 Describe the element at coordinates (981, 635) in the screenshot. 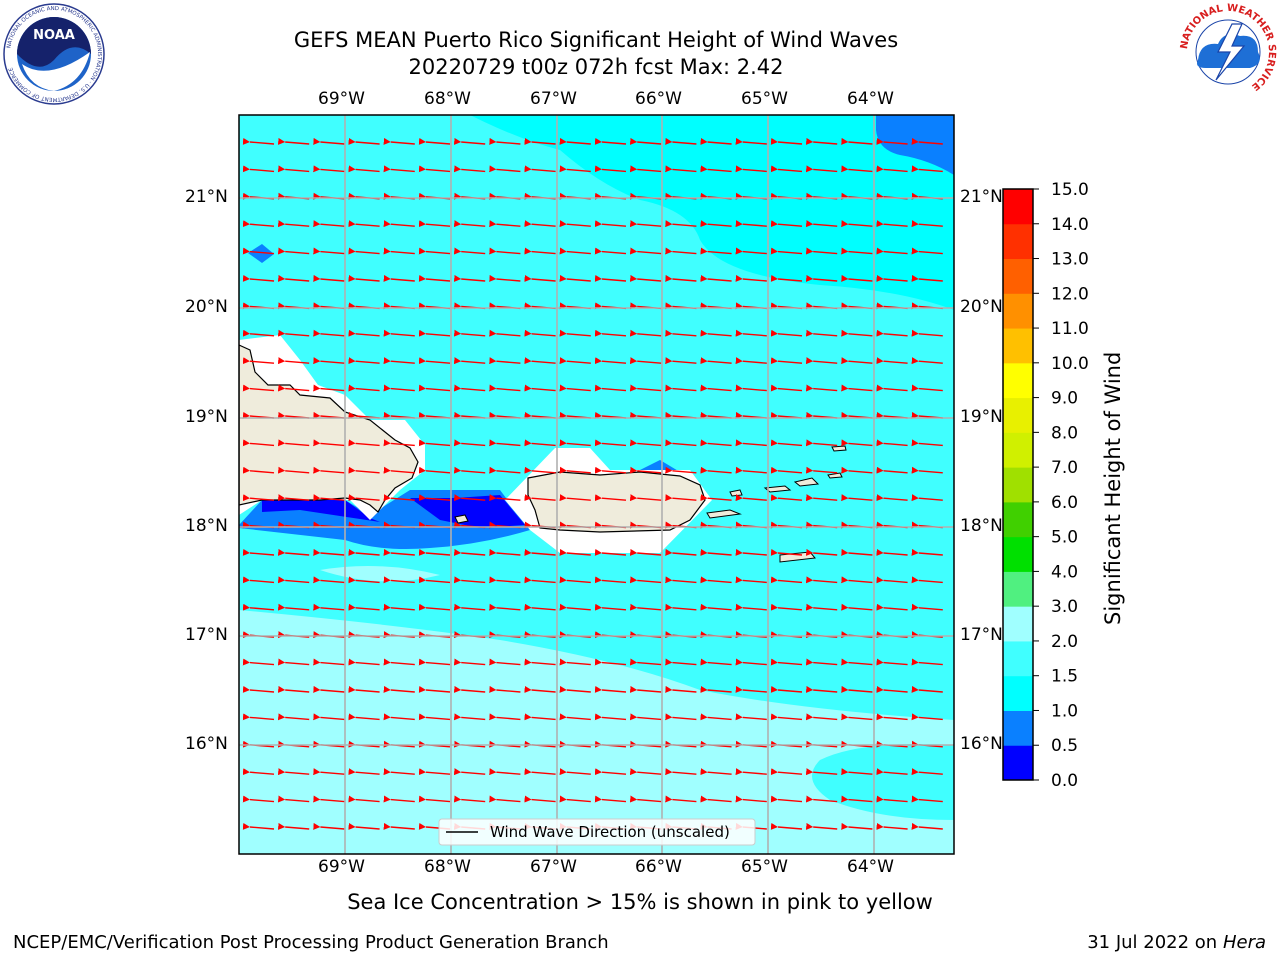

I see `lat-label: 17°N` at that location.